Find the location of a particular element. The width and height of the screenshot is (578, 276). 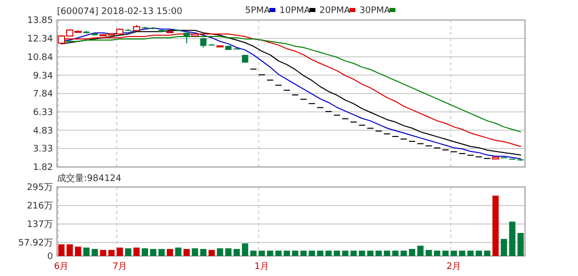

legend-label: 20PMA is located at coordinates (335, 11).